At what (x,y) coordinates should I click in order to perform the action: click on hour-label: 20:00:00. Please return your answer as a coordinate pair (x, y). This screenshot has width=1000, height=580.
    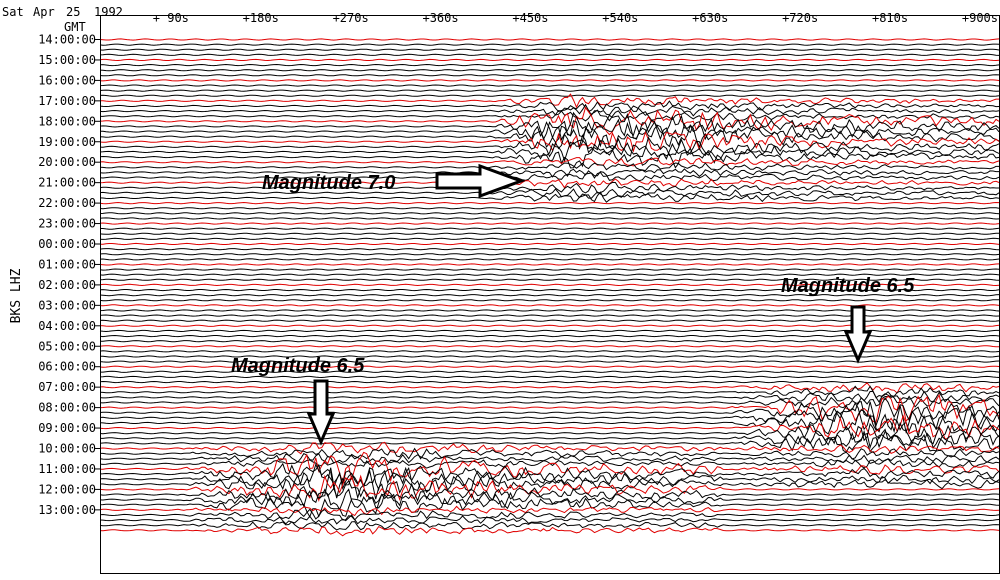
    Looking at the image, I should click on (67, 162).